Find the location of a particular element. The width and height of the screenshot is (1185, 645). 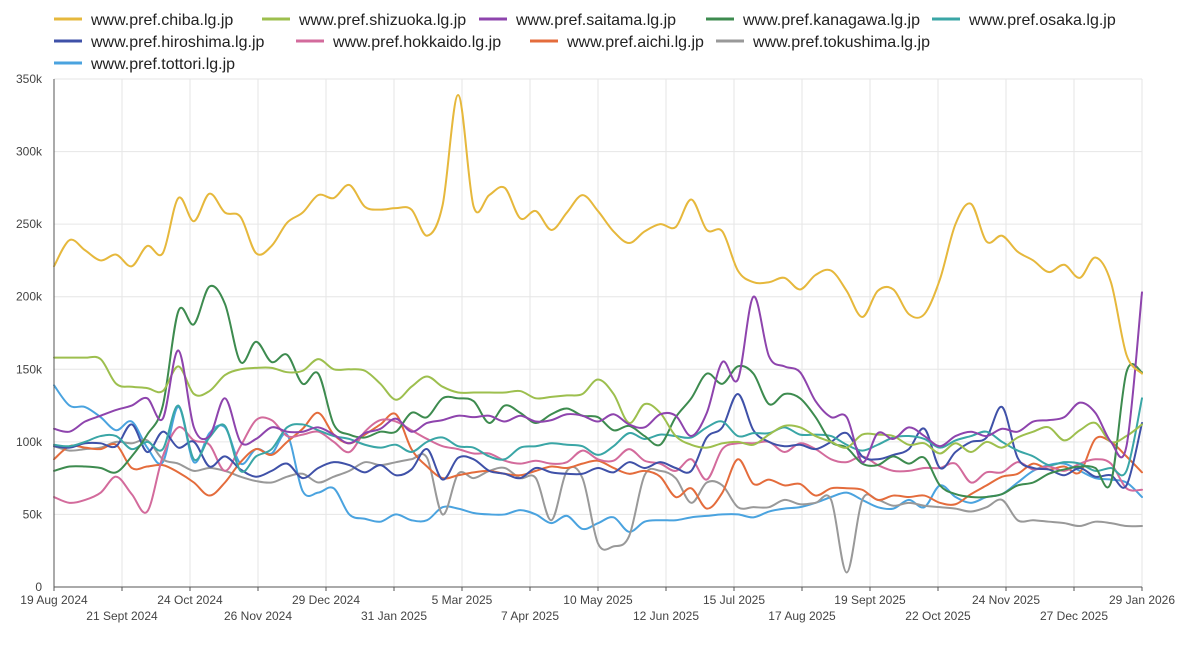

legend-item-hiroshima: www.pref.hiroshima.lg.jp is located at coordinates (159, 42).